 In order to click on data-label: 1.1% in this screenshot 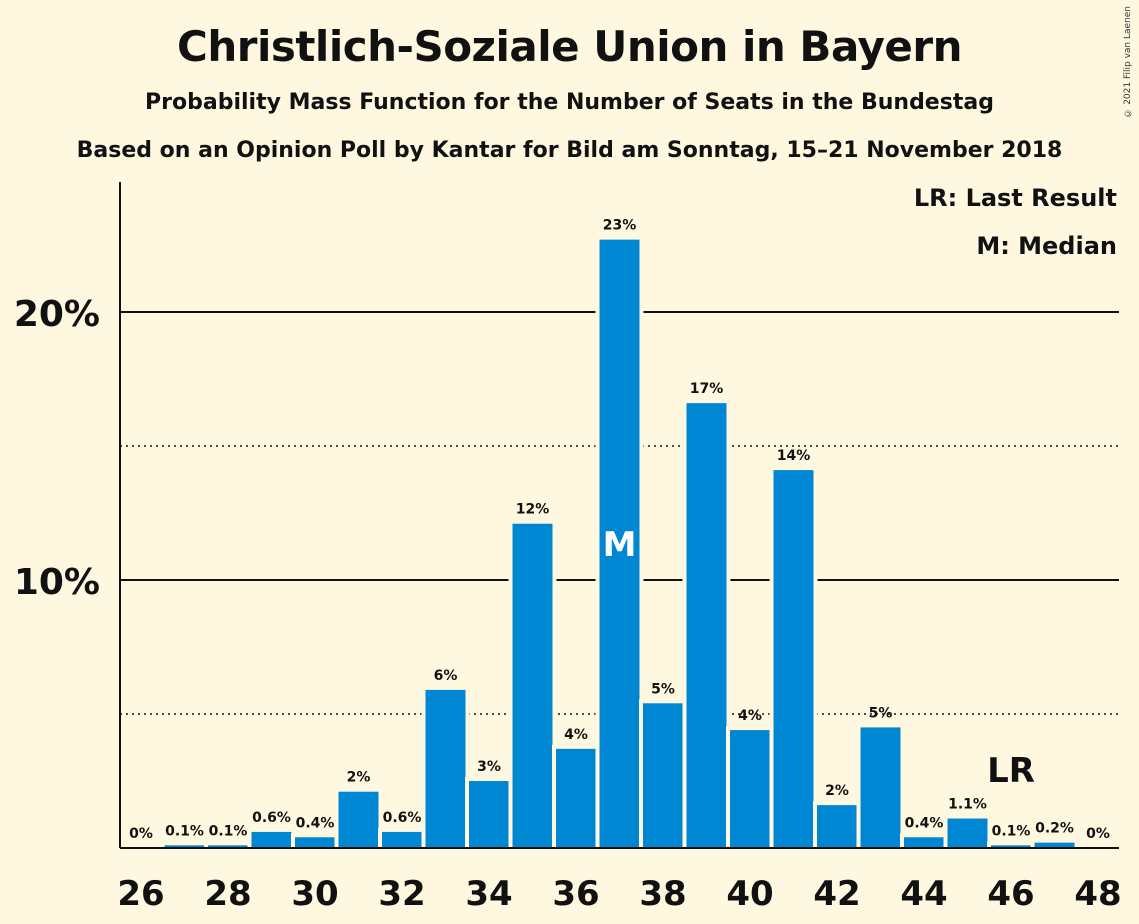, I will do `click(967, 805)`.